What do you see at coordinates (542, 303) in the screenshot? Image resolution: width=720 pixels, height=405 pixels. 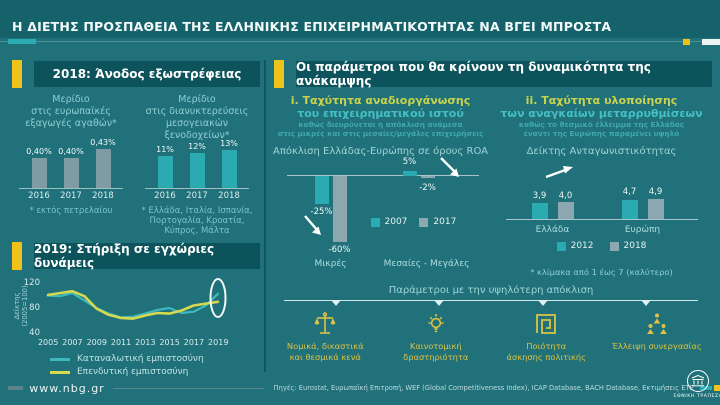 I see `pointer-triangle` at bounding box center [542, 303].